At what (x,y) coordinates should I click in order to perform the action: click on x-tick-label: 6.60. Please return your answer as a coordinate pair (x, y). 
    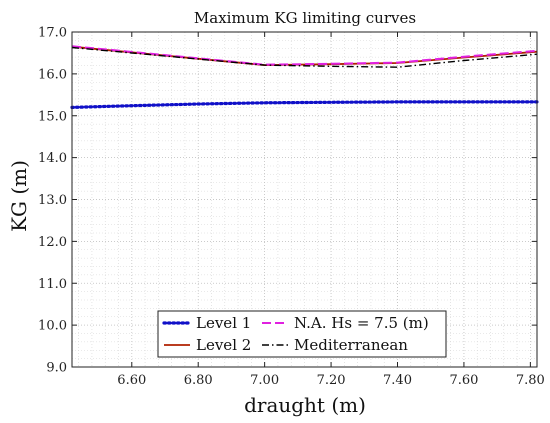
    Looking at the image, I should click on (131, 380).